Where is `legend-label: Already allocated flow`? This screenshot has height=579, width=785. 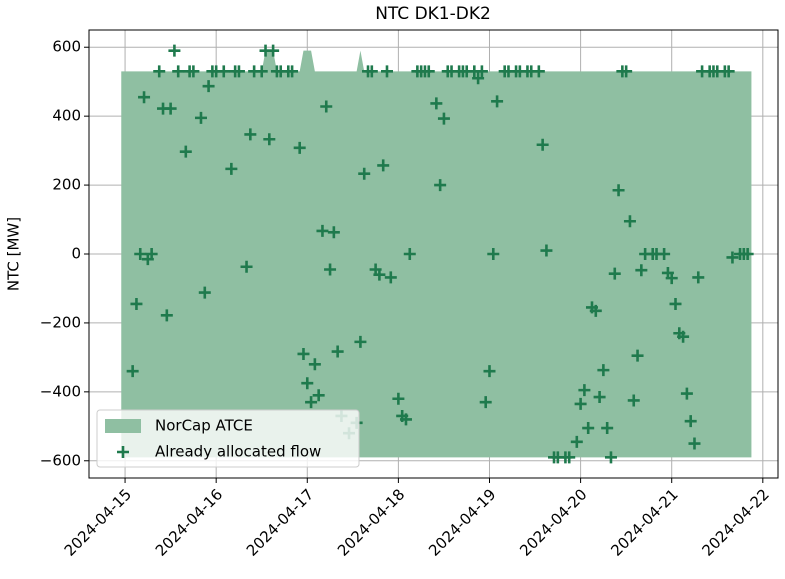
legend-label: Already allocated flow is located at coordinates (238, 452).